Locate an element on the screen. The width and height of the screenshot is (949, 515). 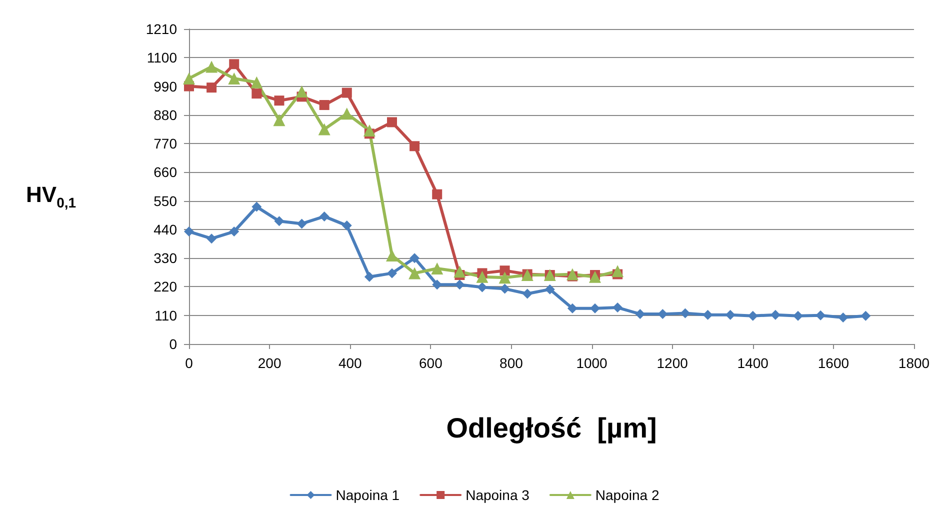
legend-label: Napoina 2 is located at coordinates (627, 495).